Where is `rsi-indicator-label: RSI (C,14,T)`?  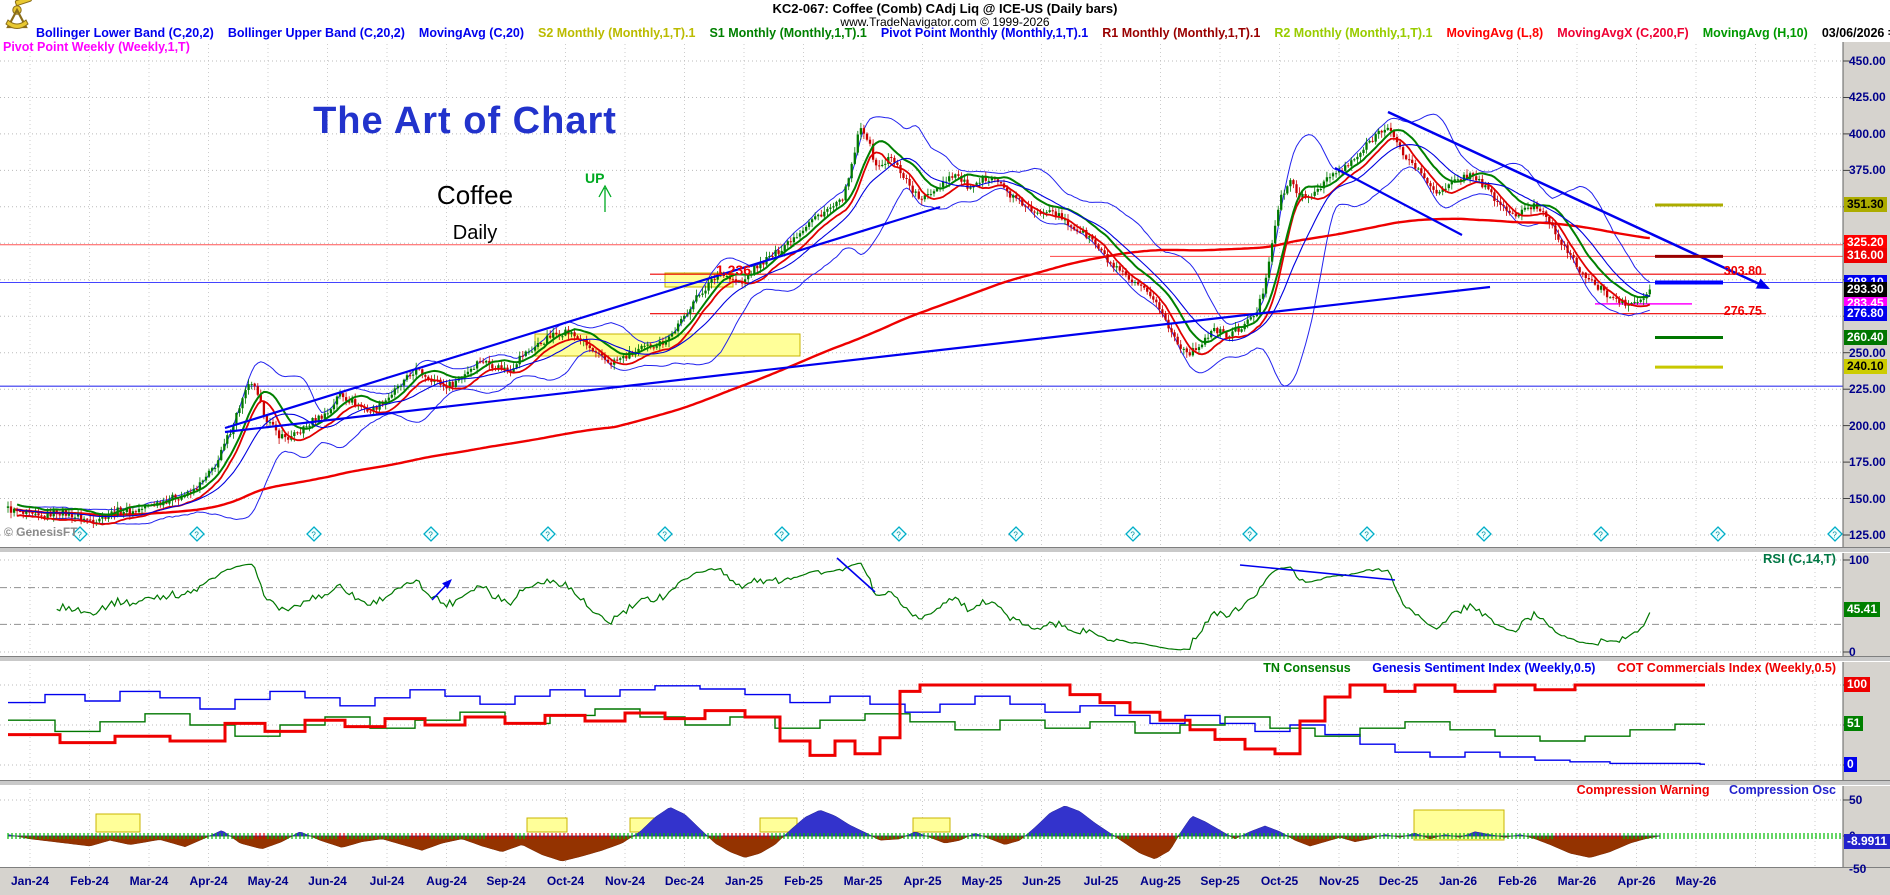
rsi-indicator-label: RSI (C,14,T) is located at coordinates (1799, 558).